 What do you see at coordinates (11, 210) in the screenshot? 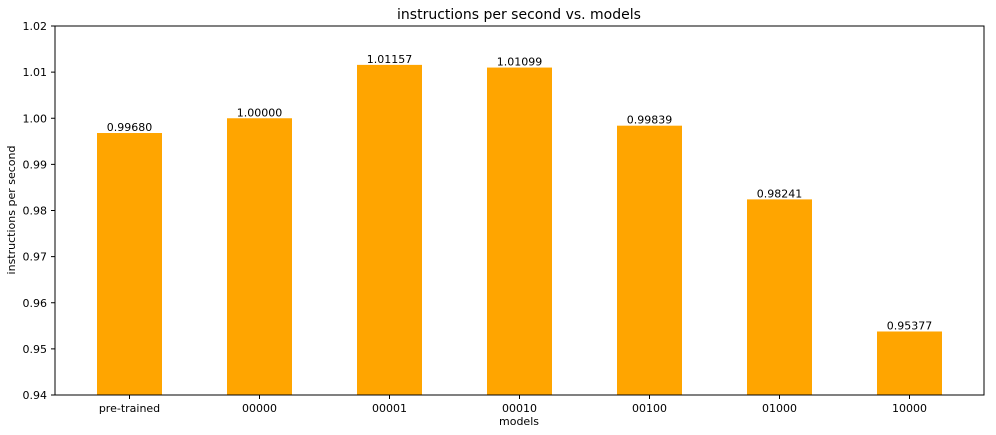
I see `y-axis-label: instructions per second` at bounding box center [11, 210].